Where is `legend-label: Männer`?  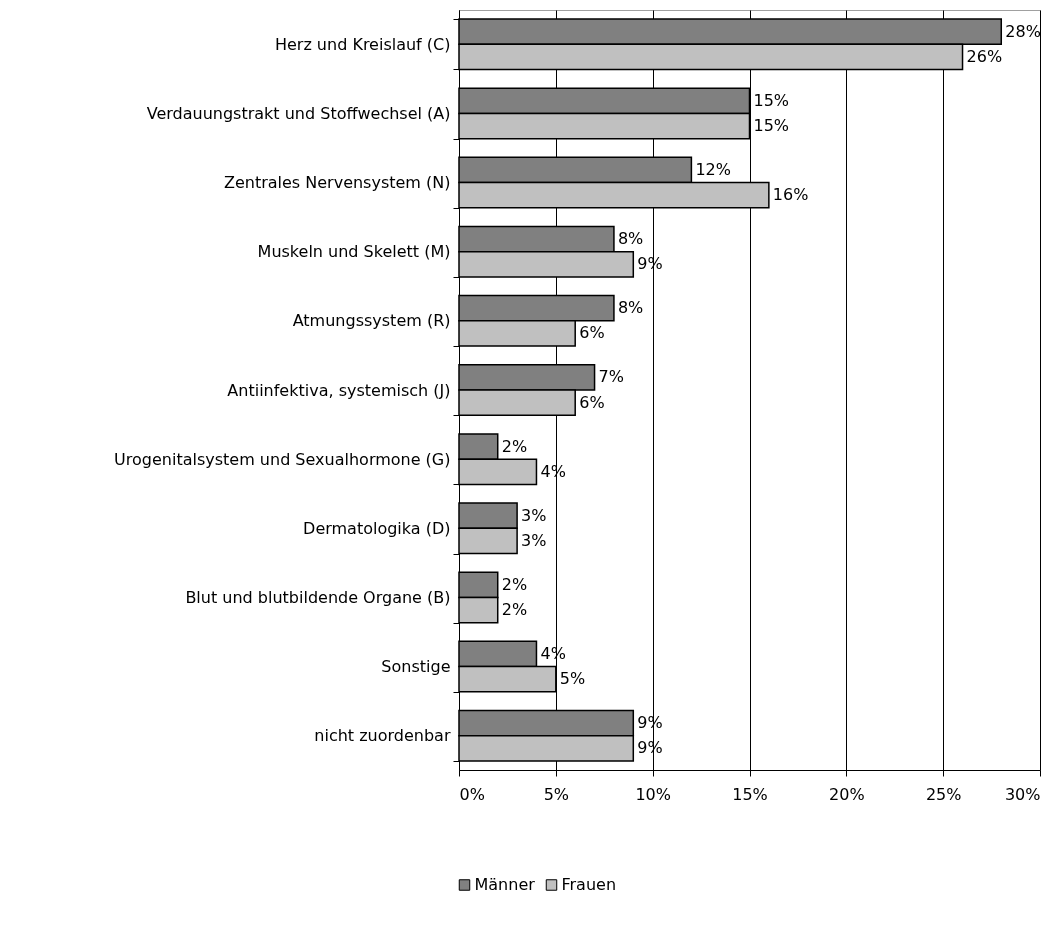
legend-label: Männer is located at coordinates (505, 884).